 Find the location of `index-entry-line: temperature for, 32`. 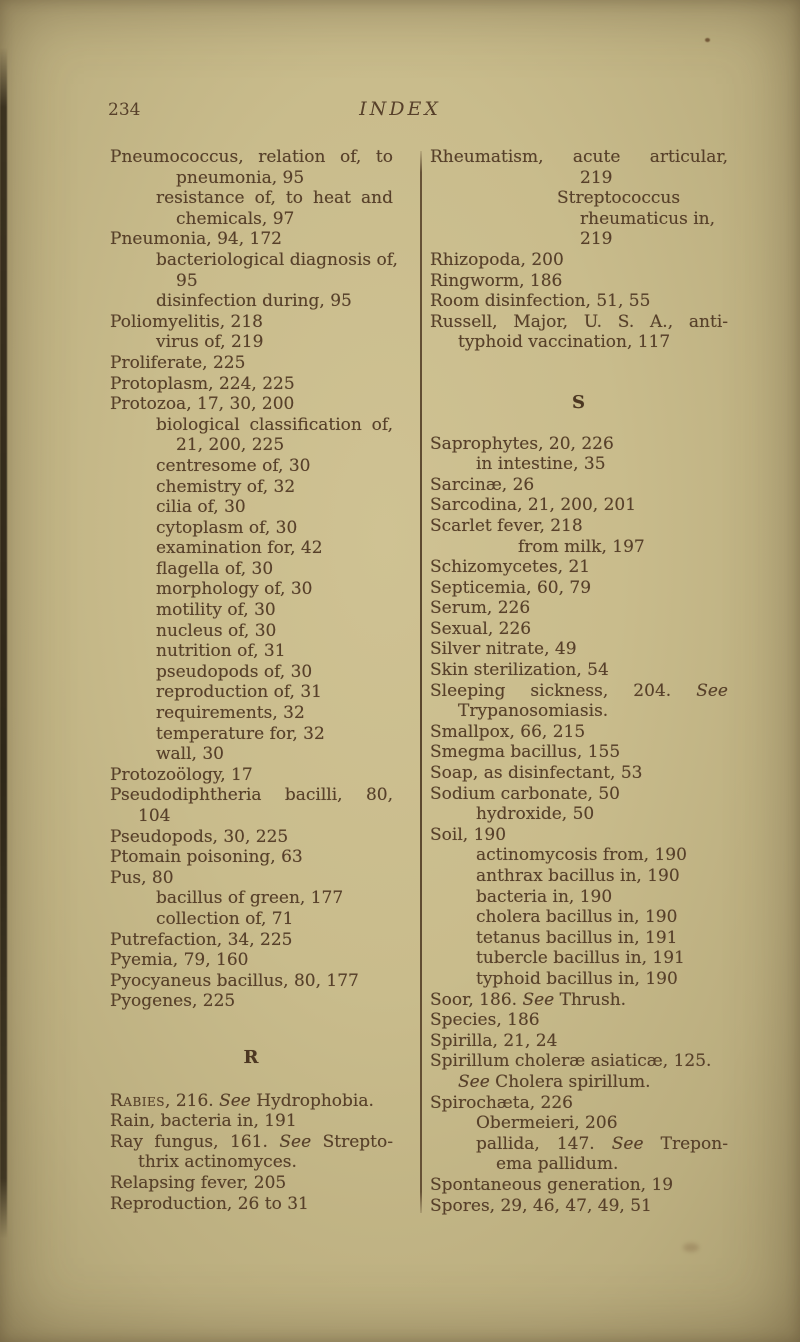

index-entry-line: temperature for, 32 is located at coordinates (240, 733).